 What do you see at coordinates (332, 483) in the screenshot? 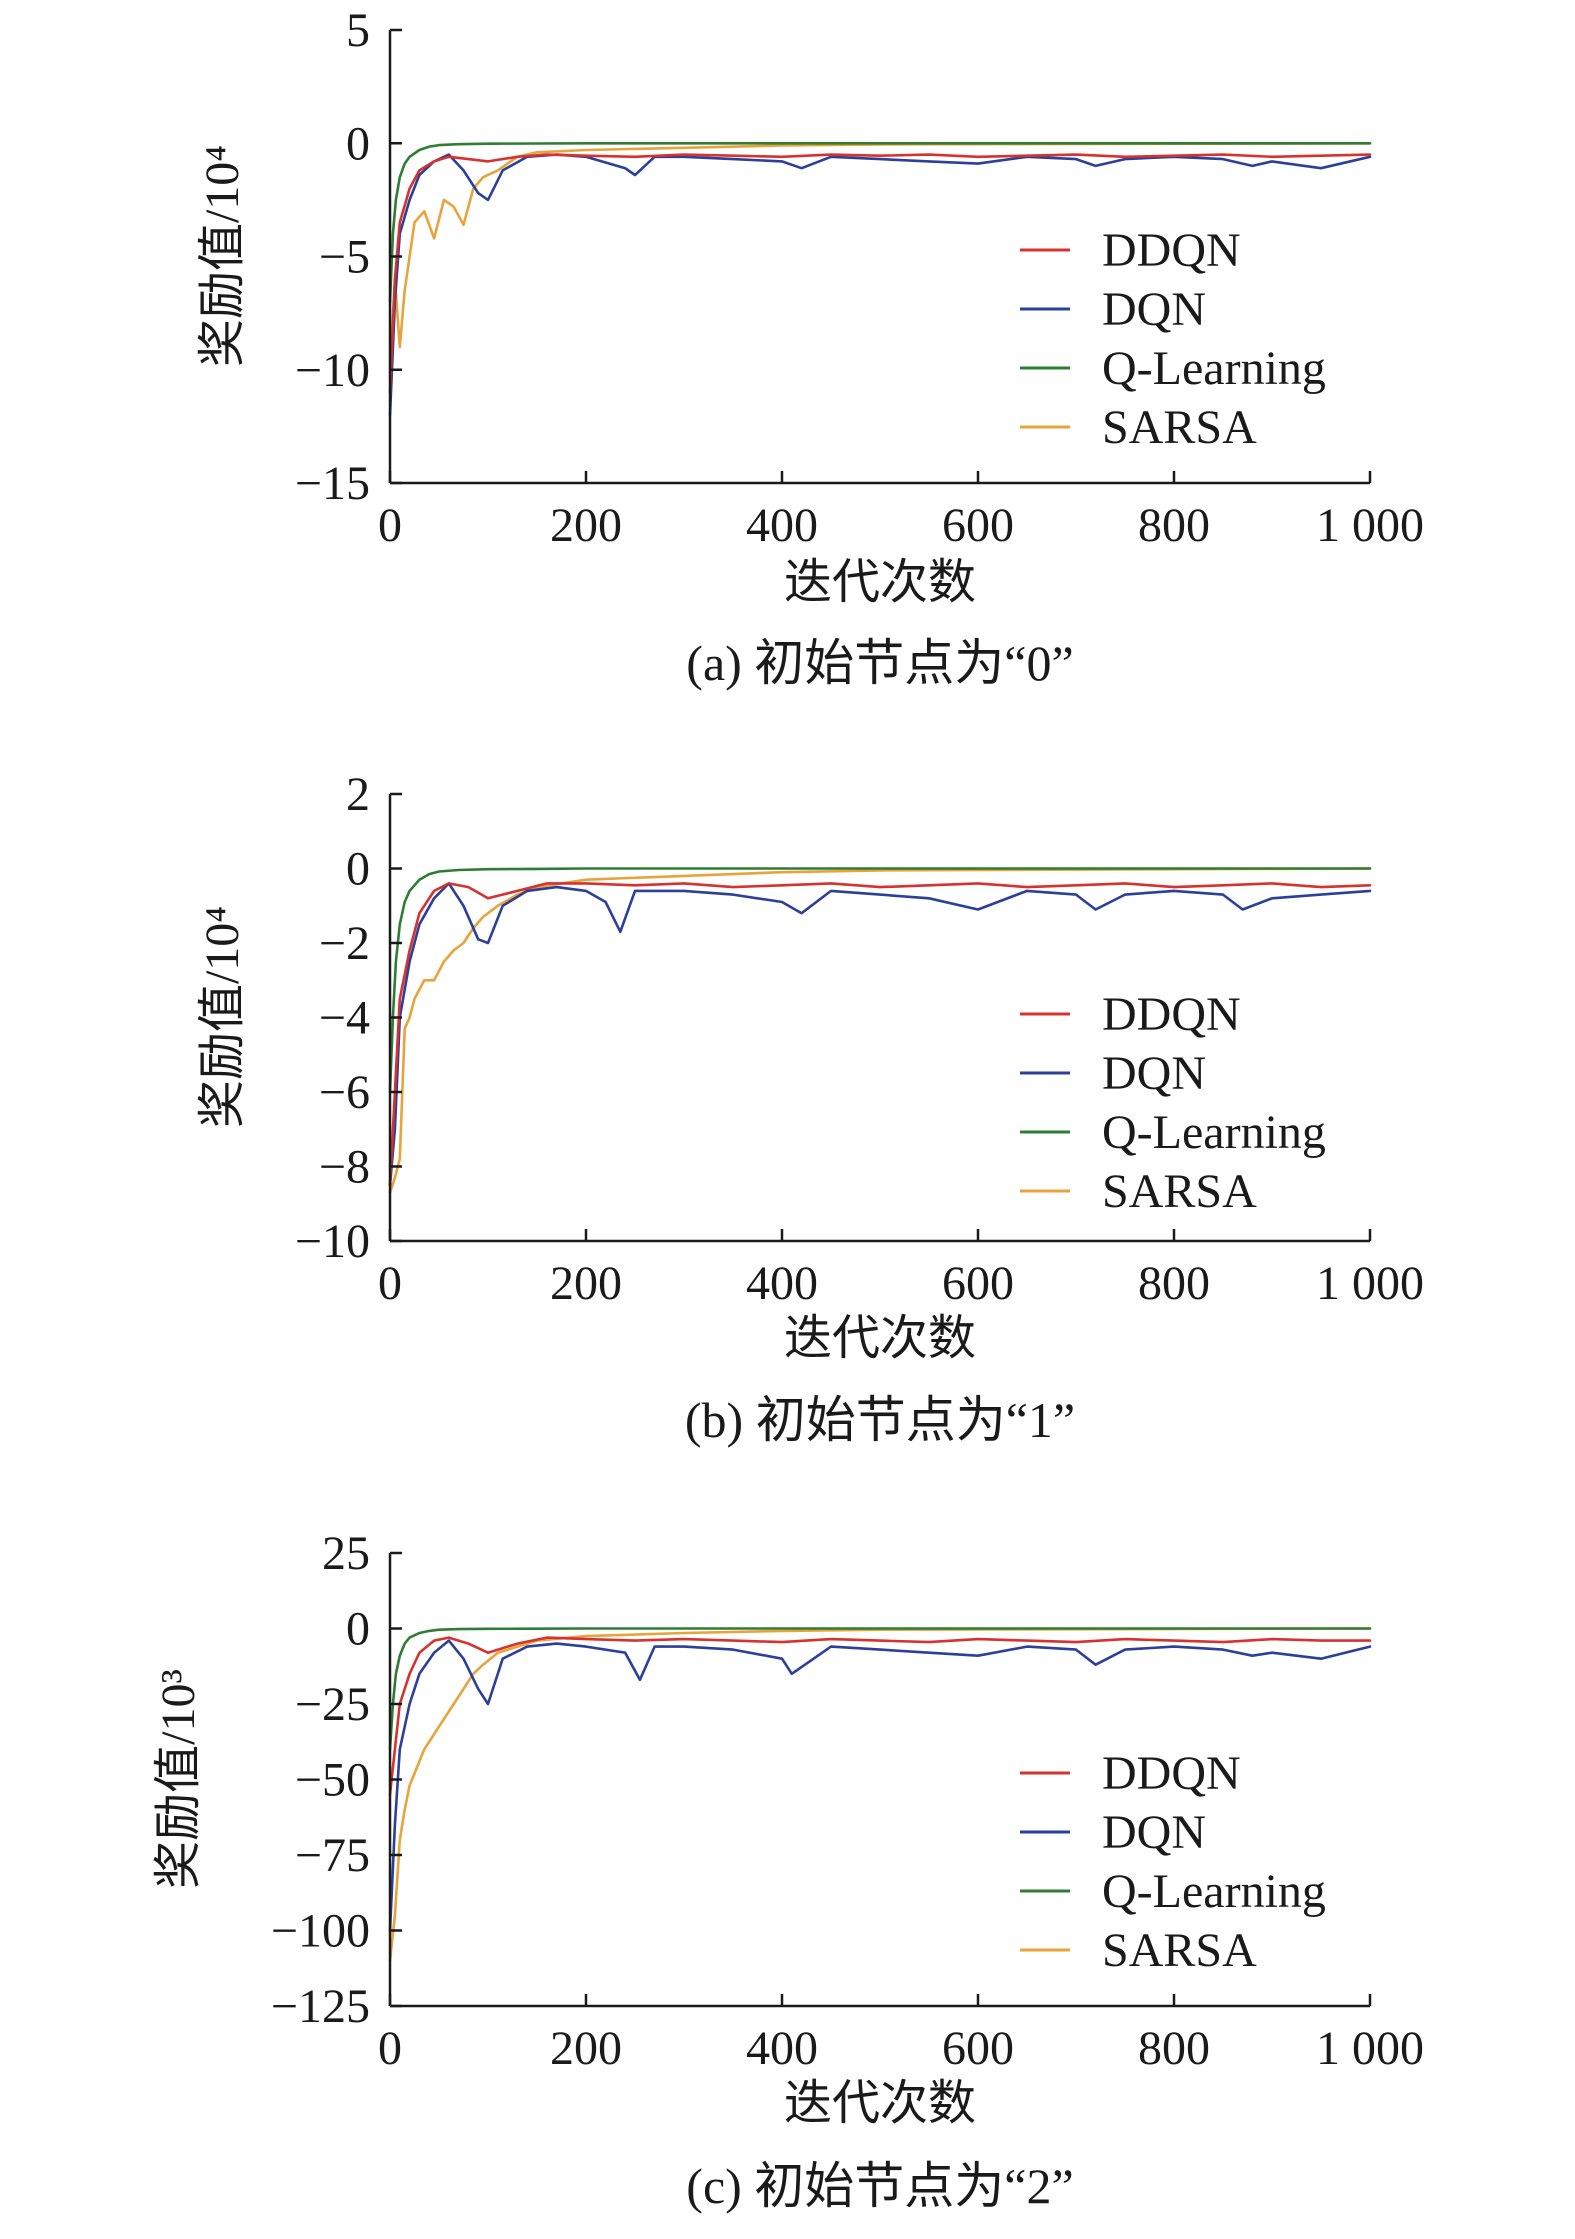
I see `y-tick-label: −15` at bounding box center [332, 483].